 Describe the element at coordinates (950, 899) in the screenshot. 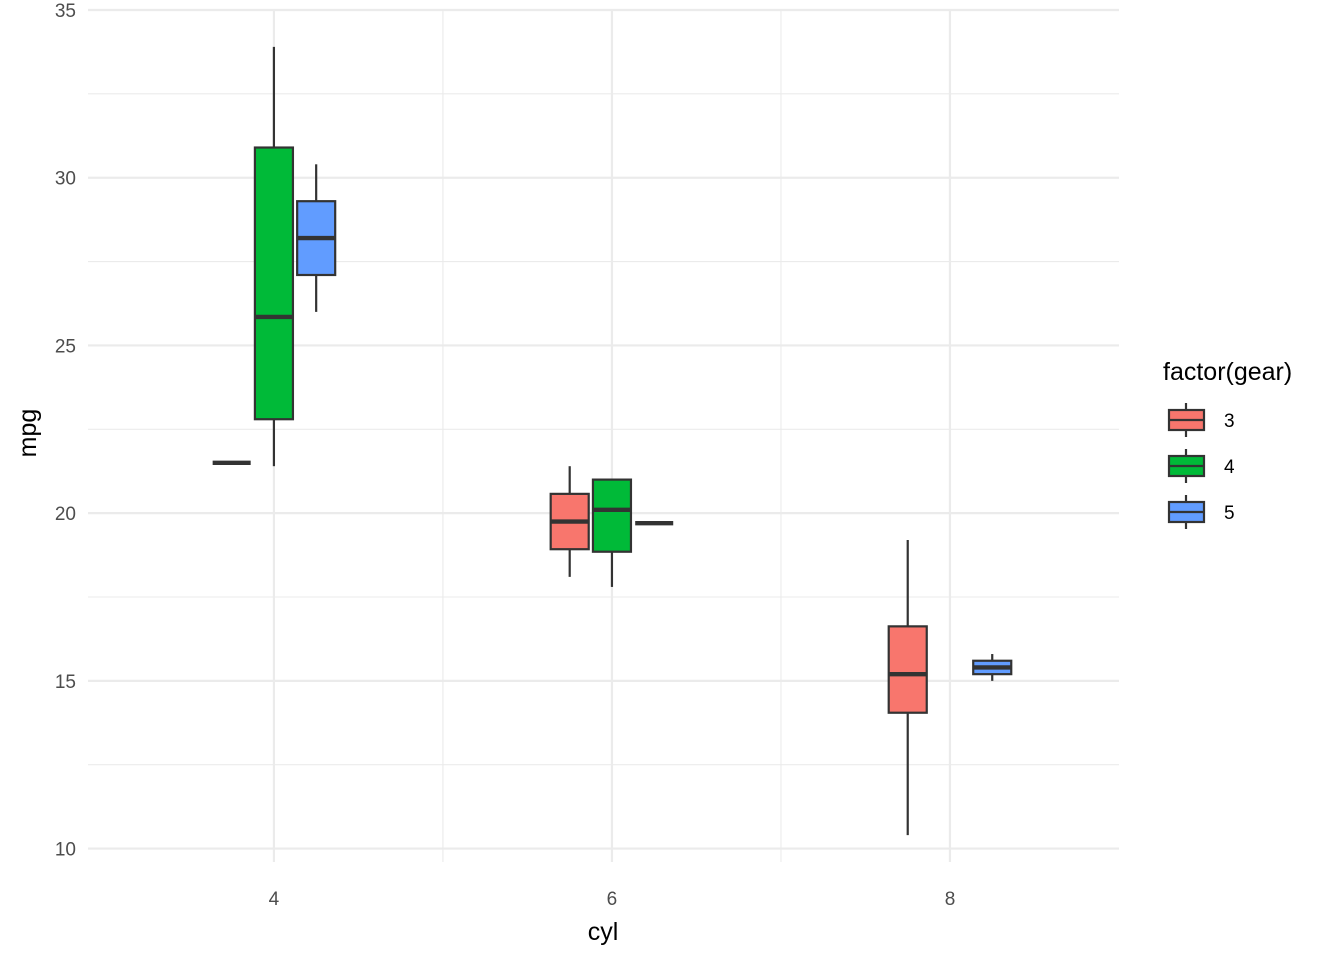

I see `x-tick-label: 8` at that location.